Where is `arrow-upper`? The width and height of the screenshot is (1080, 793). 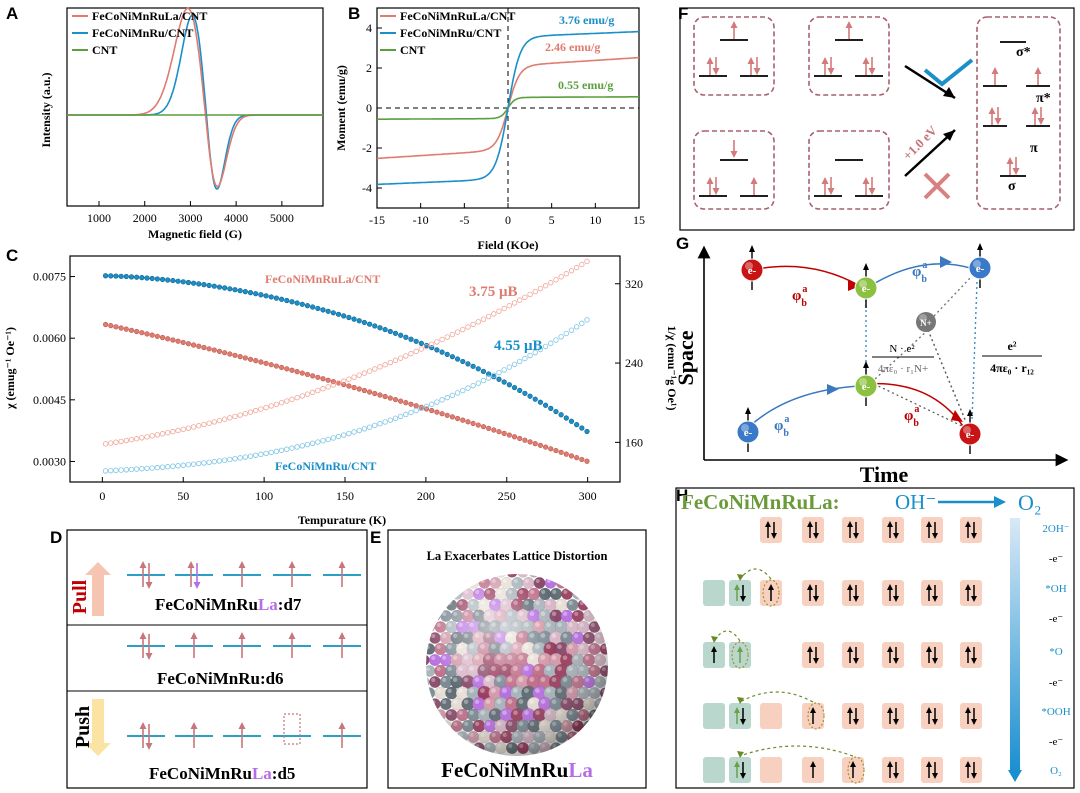 arrow-upper is located at coordinates (930, 82).